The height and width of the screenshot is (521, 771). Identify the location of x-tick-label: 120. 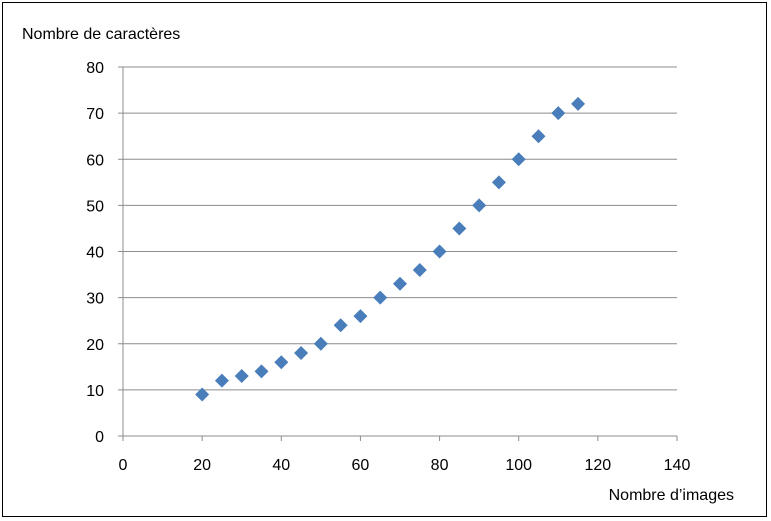
(598, 465).